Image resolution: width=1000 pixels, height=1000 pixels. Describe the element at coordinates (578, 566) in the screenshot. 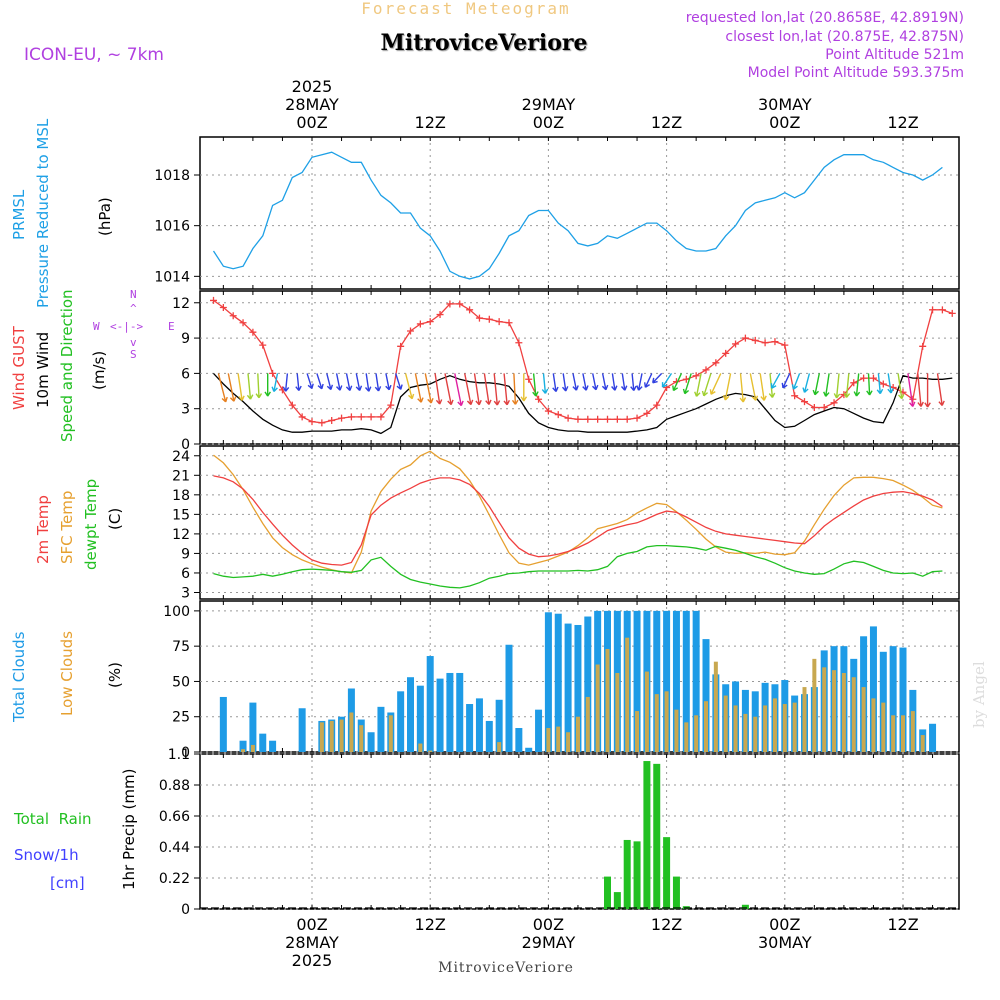

I see `dewpt-line` at that location.